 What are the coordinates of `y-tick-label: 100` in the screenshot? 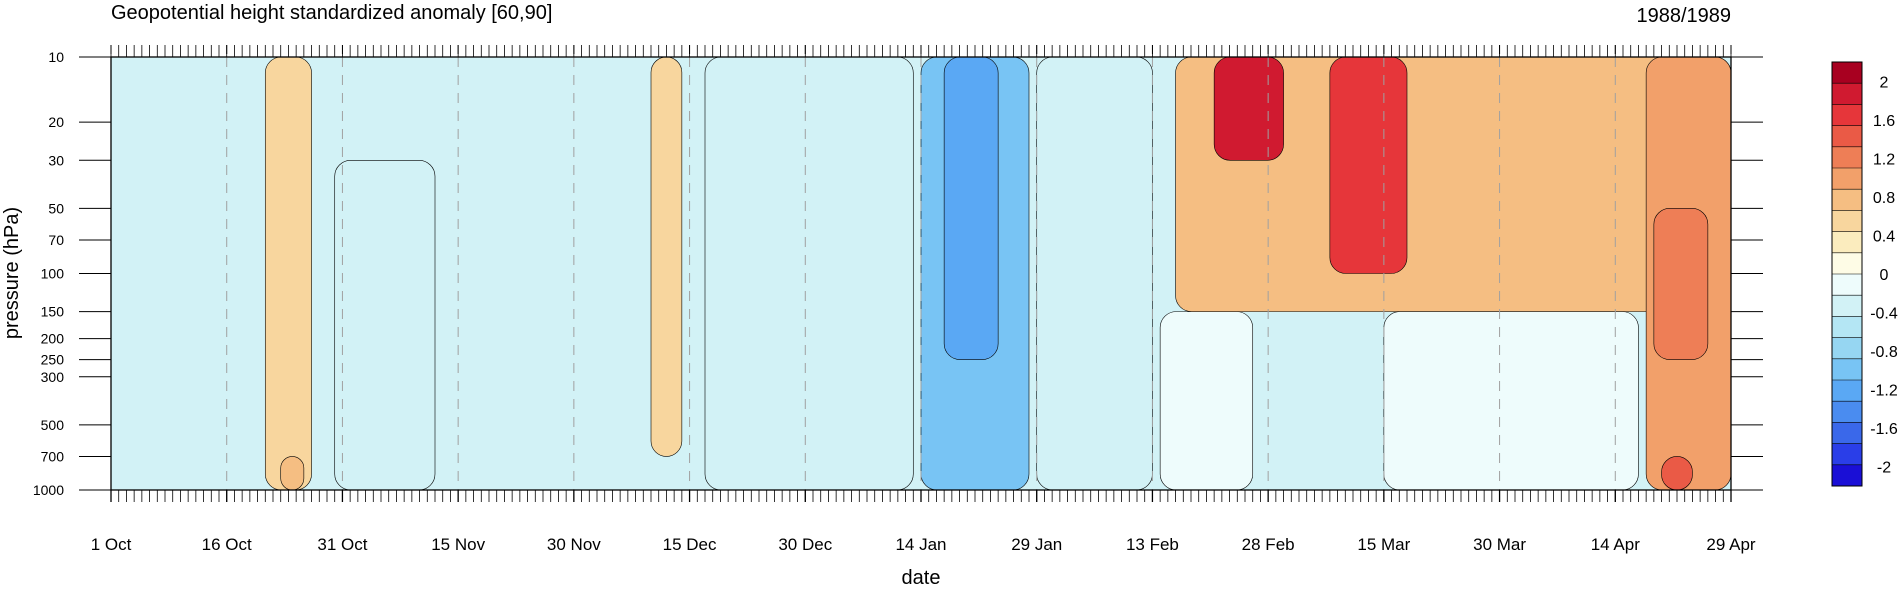 It's located at (53, 274).